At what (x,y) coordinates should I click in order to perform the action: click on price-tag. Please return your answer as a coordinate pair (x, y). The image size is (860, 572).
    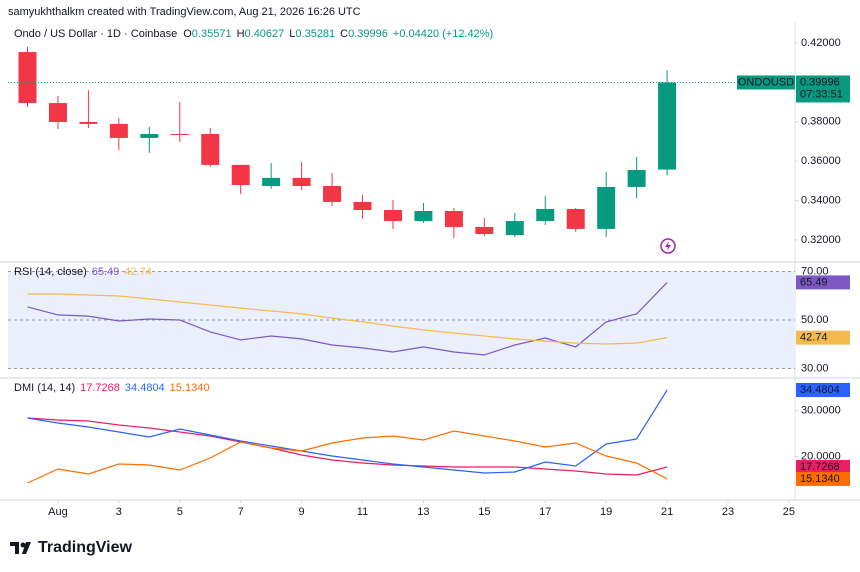
    Looking at the image, I should click on (823, 89).